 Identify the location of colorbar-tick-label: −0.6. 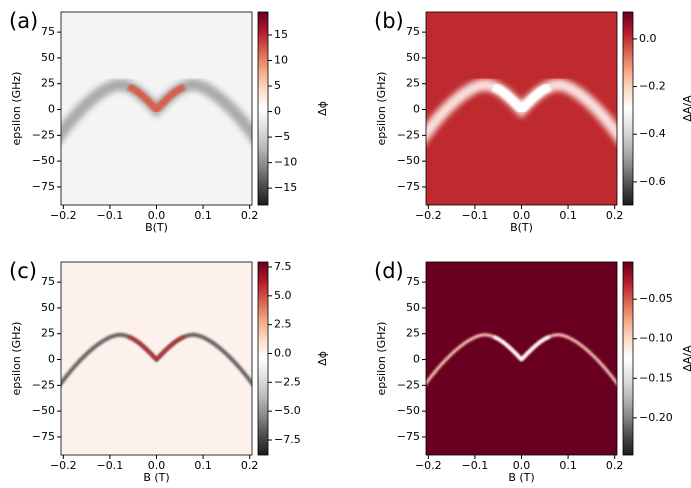
(652, 181).